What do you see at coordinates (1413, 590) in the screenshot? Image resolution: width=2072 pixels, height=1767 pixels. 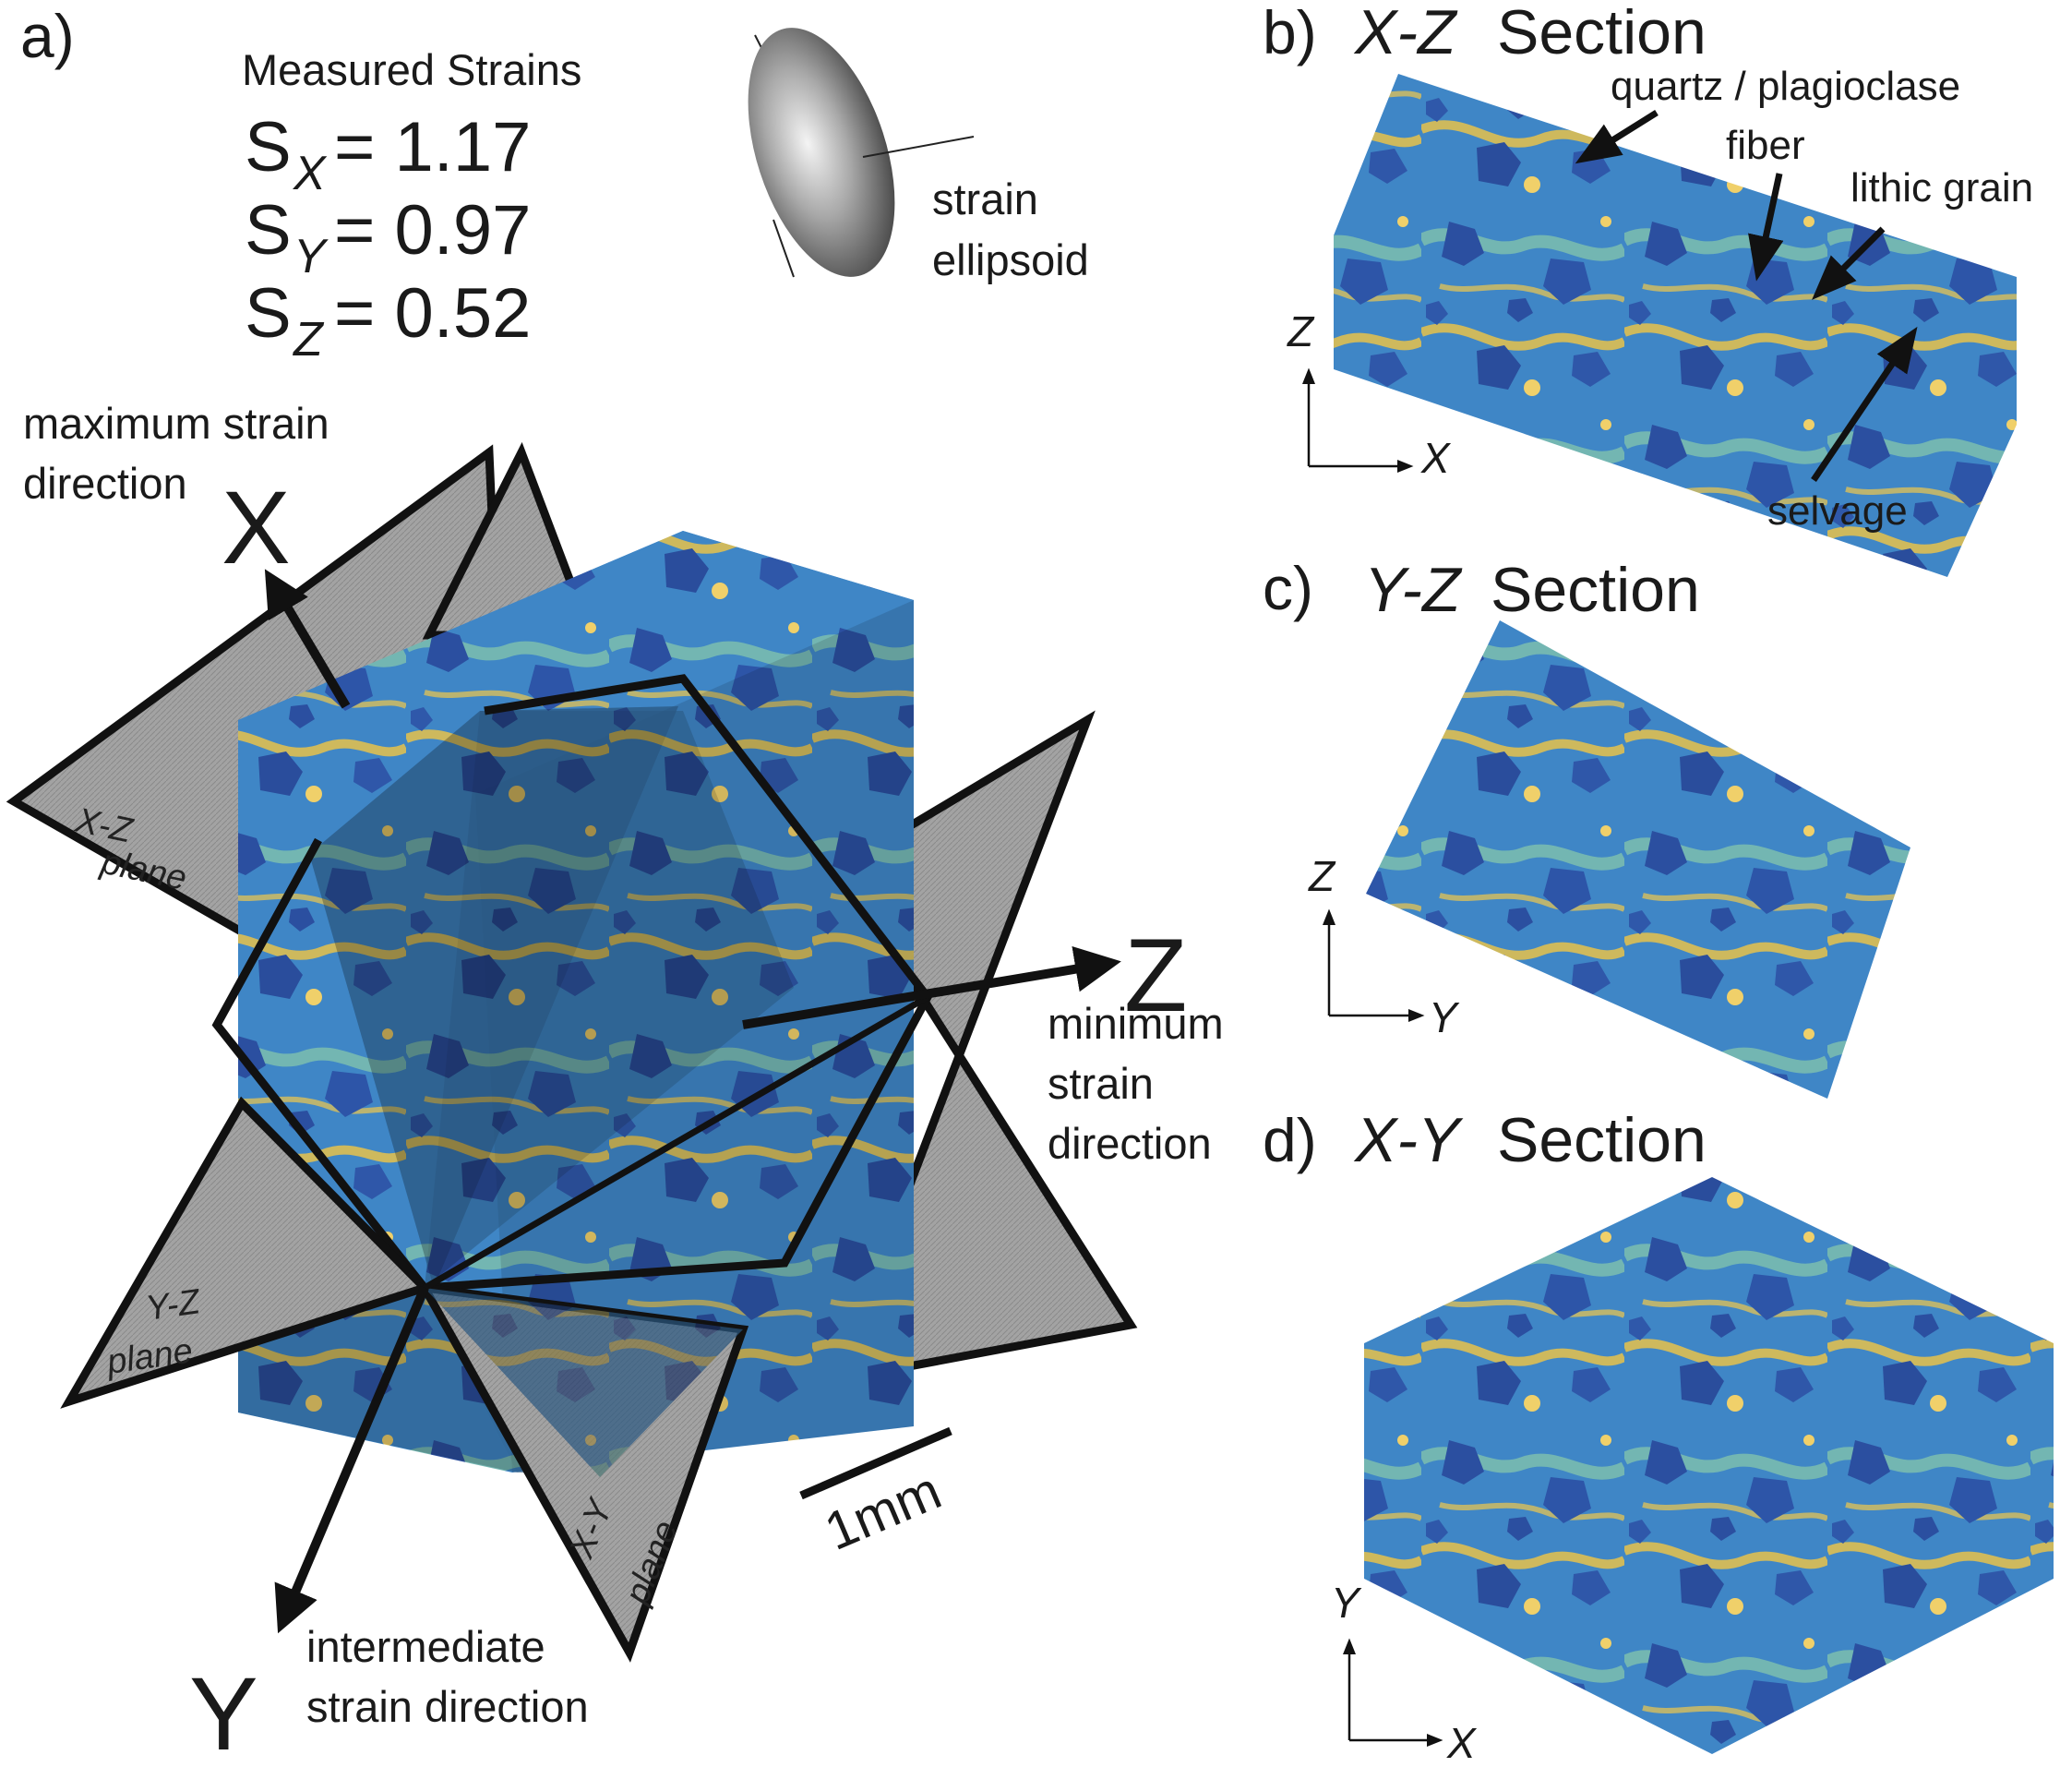 I see `panel-c-title-axes: Y-Z` at bounding box center [1413, 590].